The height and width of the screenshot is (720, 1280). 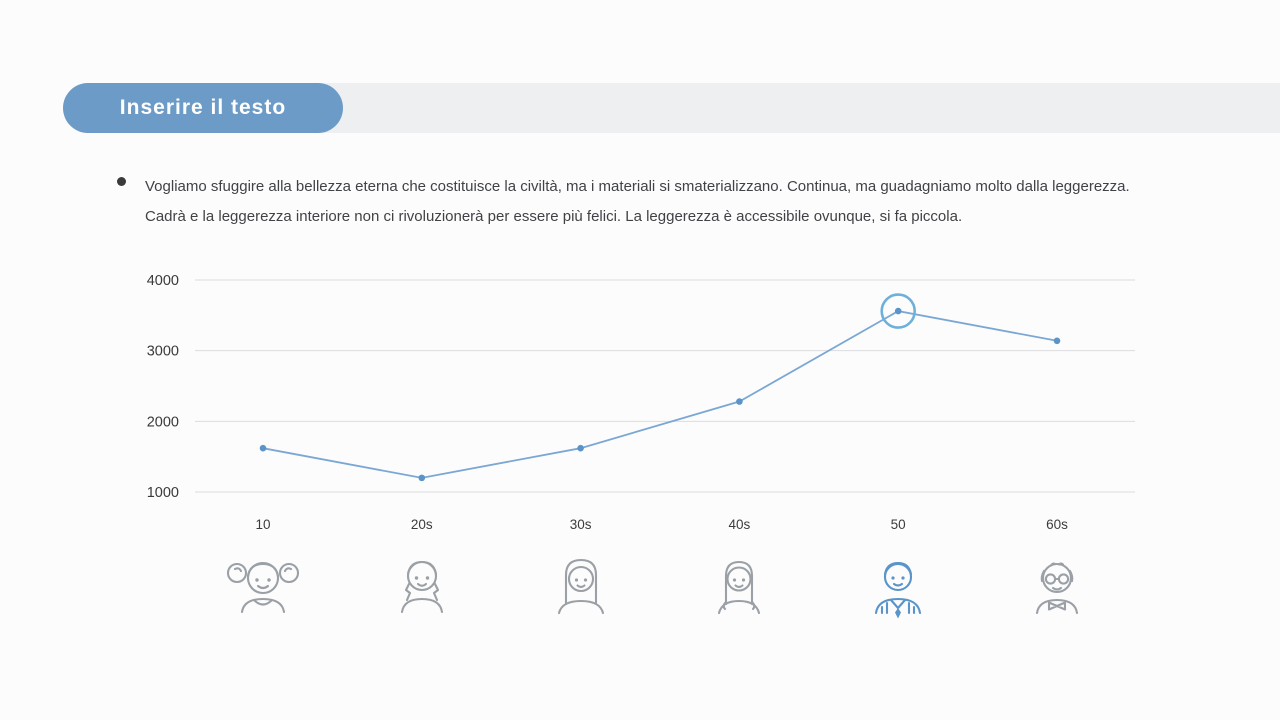 I want to click on avatar-girl-braids, so click(x=422, y=584).